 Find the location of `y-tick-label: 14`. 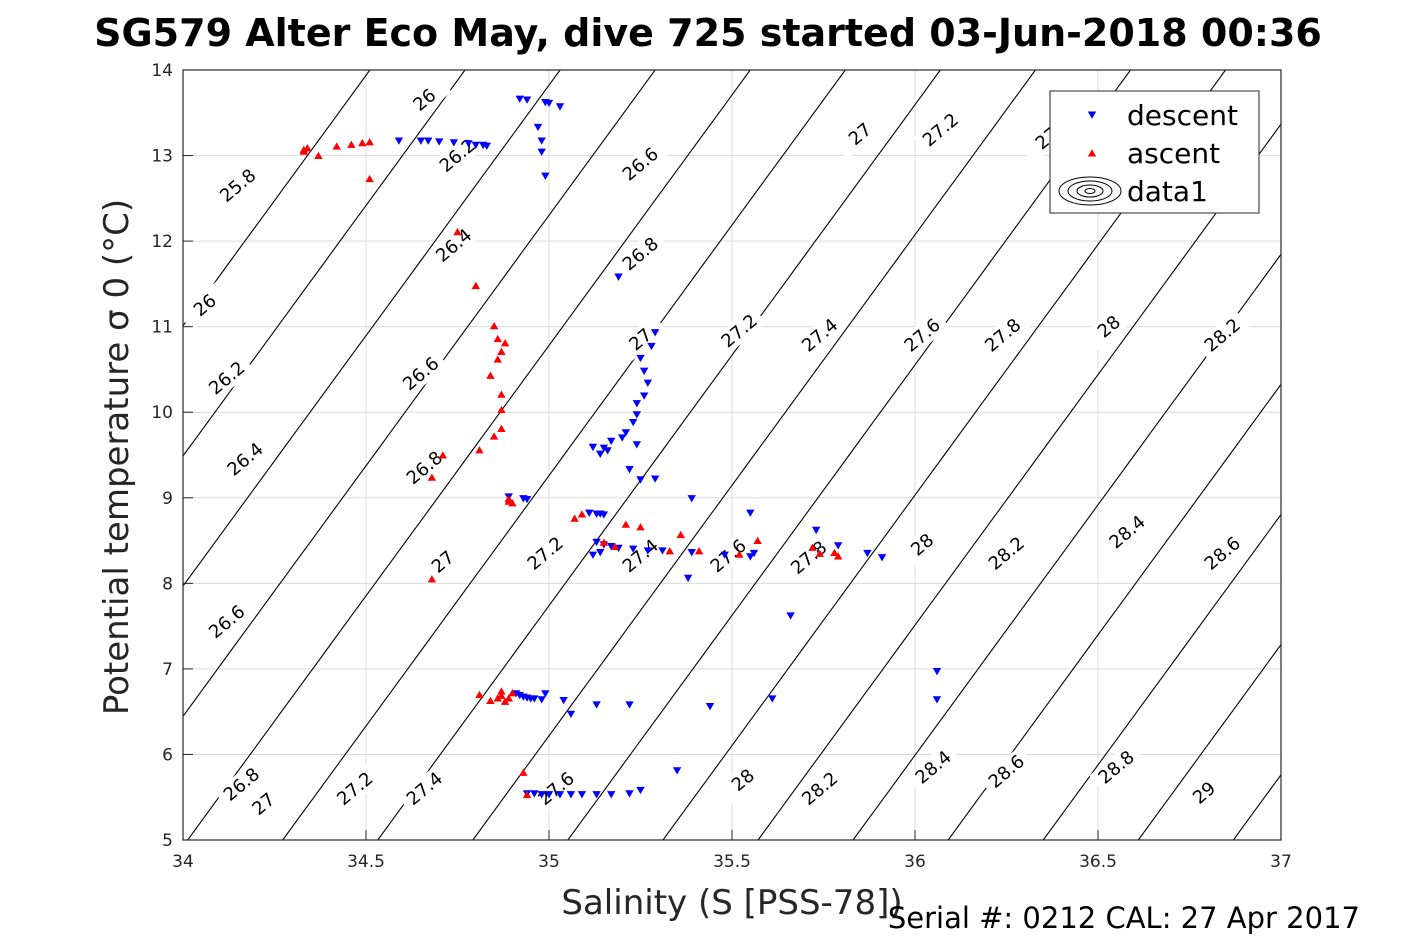

y-tick-label: 14 is located at coordinates (162, 71).